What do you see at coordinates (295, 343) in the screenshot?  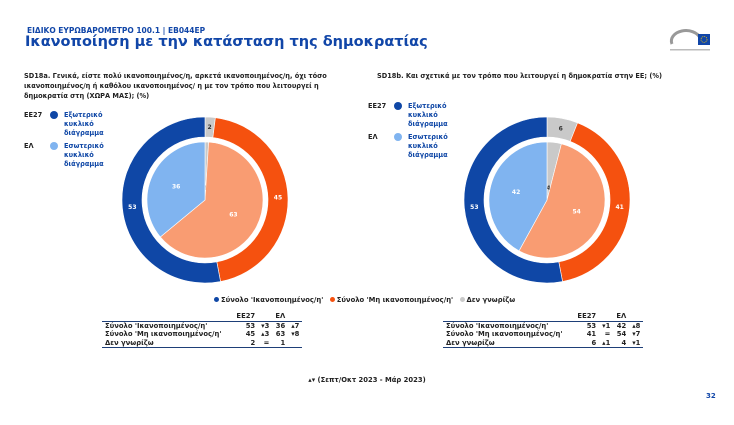 I see `table-cell` at bounding box center [295, 343].